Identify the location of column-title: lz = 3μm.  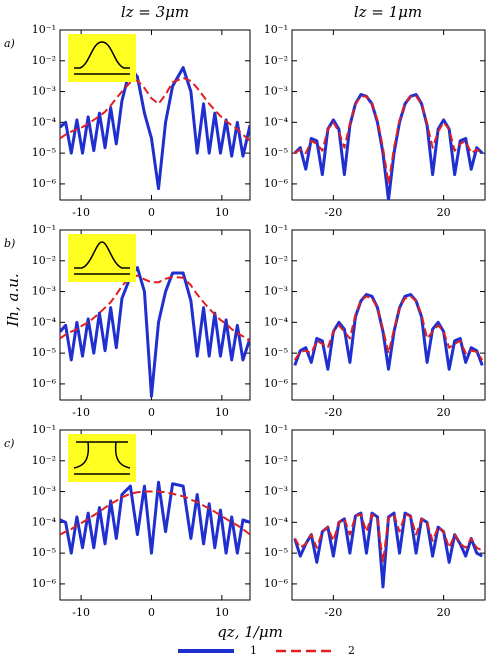
(155, 12).